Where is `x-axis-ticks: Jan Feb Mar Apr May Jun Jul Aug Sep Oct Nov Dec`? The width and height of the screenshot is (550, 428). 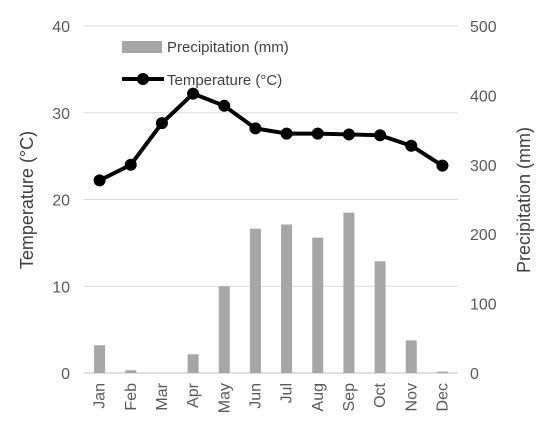
x-axis-ticks: Jan Feb Mar Apr May Jun Jul Aug Sep Oct Nov Dec is located at coordinates (272, 397).